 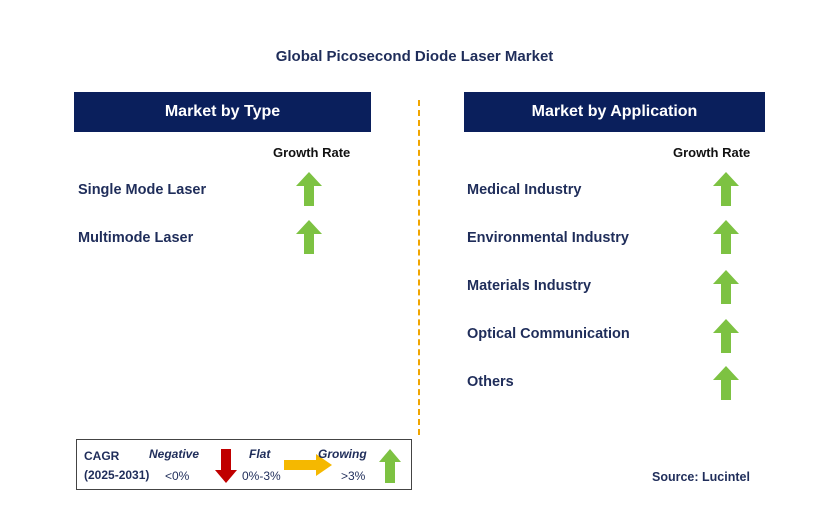 What do you see at coordinates (712, 152) in the screenshot?
I see `application-growth-rate-label: Growth Rate` at bounding box center [712, 152].